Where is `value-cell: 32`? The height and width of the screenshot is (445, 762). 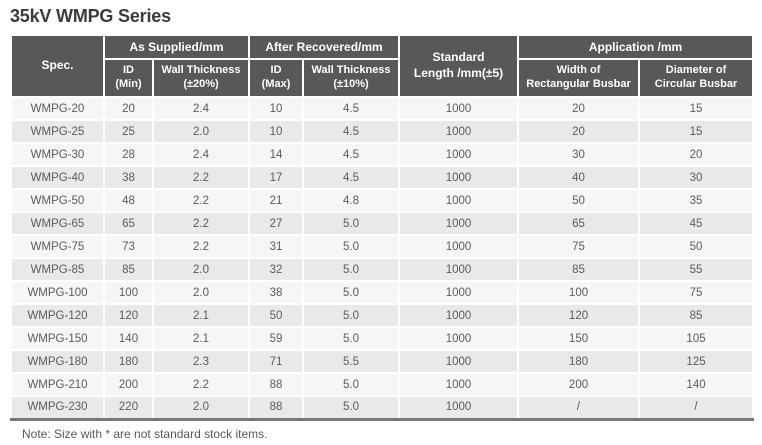
value-cell: 32 is located at coordinates (276, 269).